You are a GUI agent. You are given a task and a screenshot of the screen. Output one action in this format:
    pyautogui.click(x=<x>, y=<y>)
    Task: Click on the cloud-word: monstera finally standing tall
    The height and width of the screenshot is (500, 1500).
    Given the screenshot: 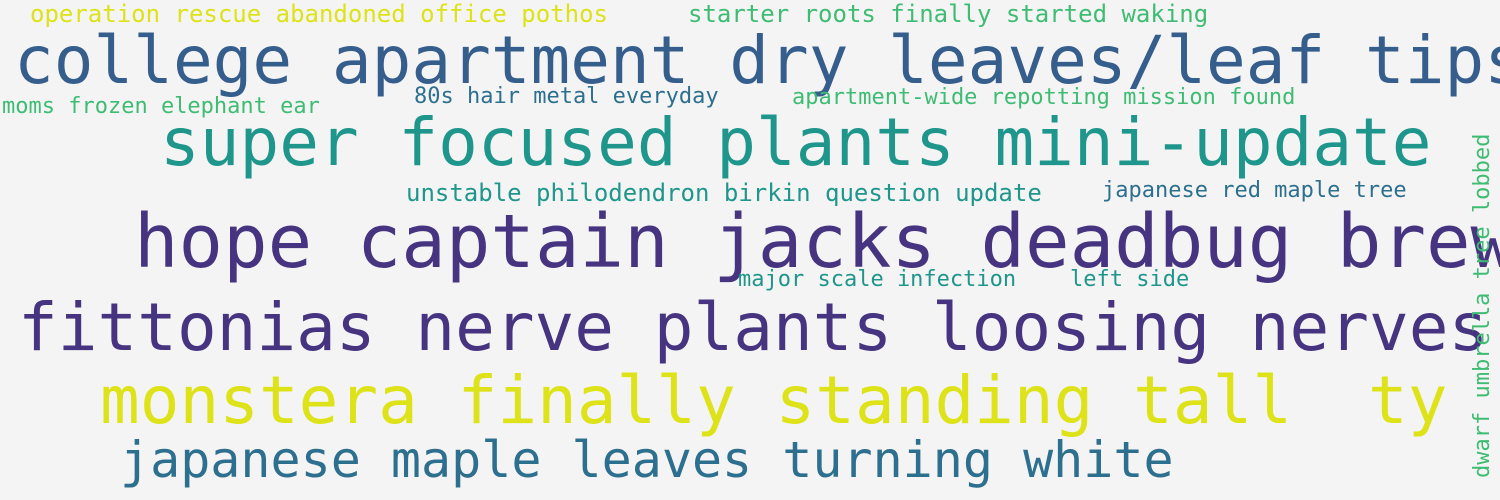 What is the action you would take?
    pyautogui.click(x=696, y=400)
    